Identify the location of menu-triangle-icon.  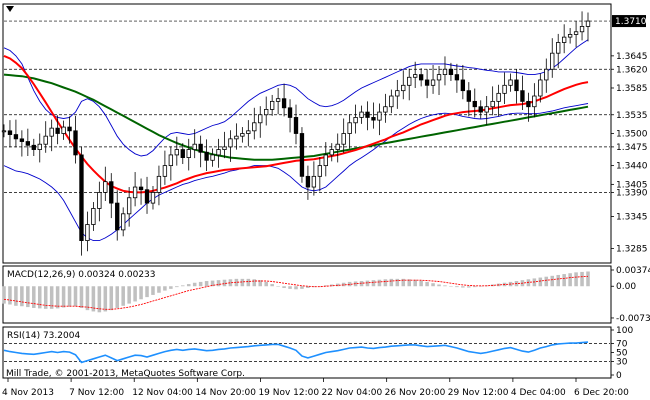
(10, 9).